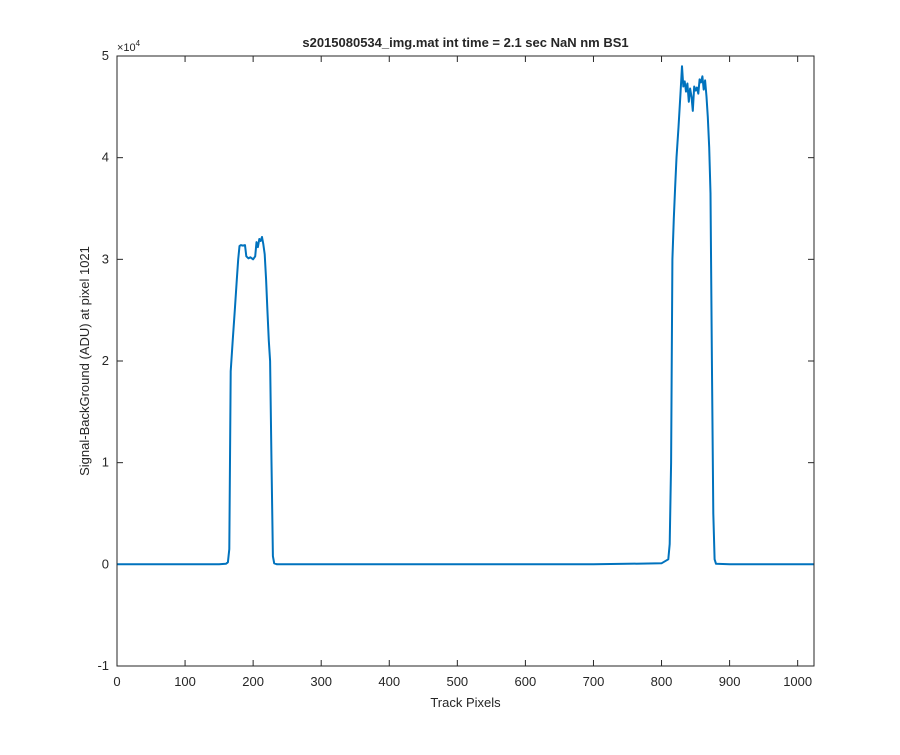 The width and height of the screenshot is (900, 755). I want to click on y-tick-label: 3, so click(105, 258).